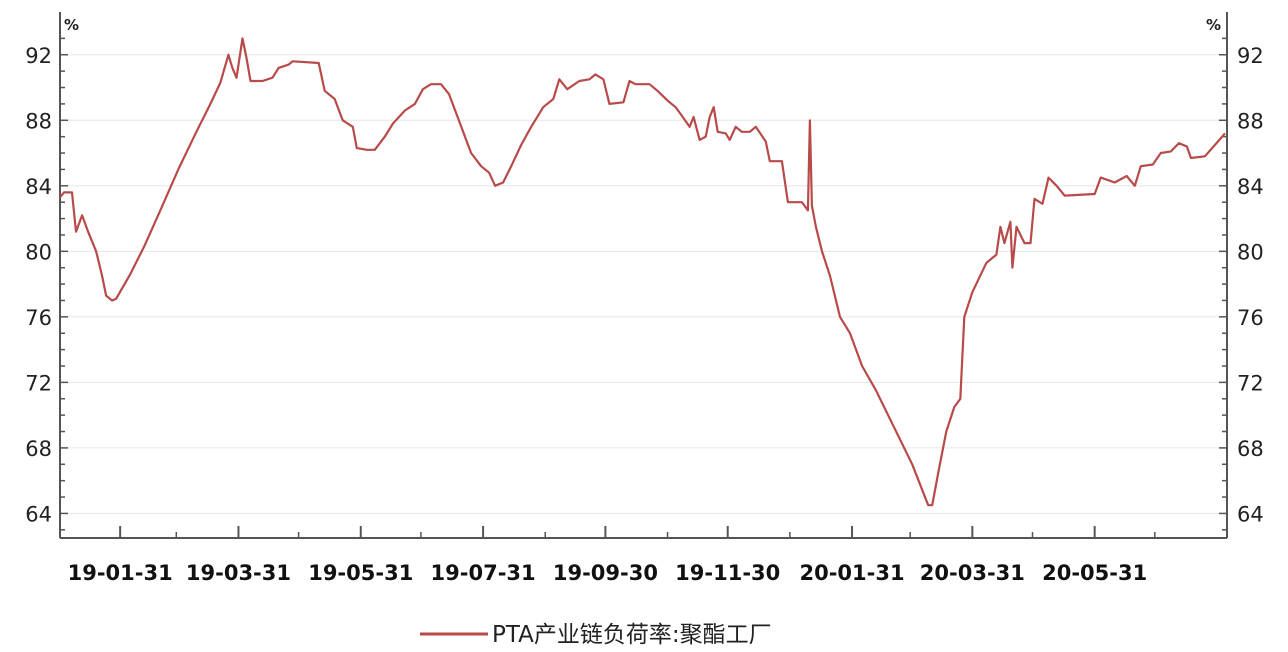 The image size is (1288, 652). Describe the element at coordinates (851, 573) in the screenshot. I see `x-tick-label: 20-01-31` at that location.